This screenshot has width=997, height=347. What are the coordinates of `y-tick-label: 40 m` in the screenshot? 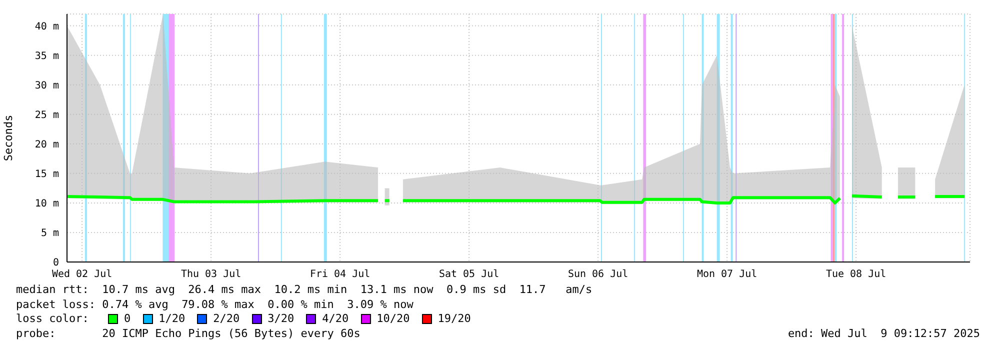 It's located at (46, 26).